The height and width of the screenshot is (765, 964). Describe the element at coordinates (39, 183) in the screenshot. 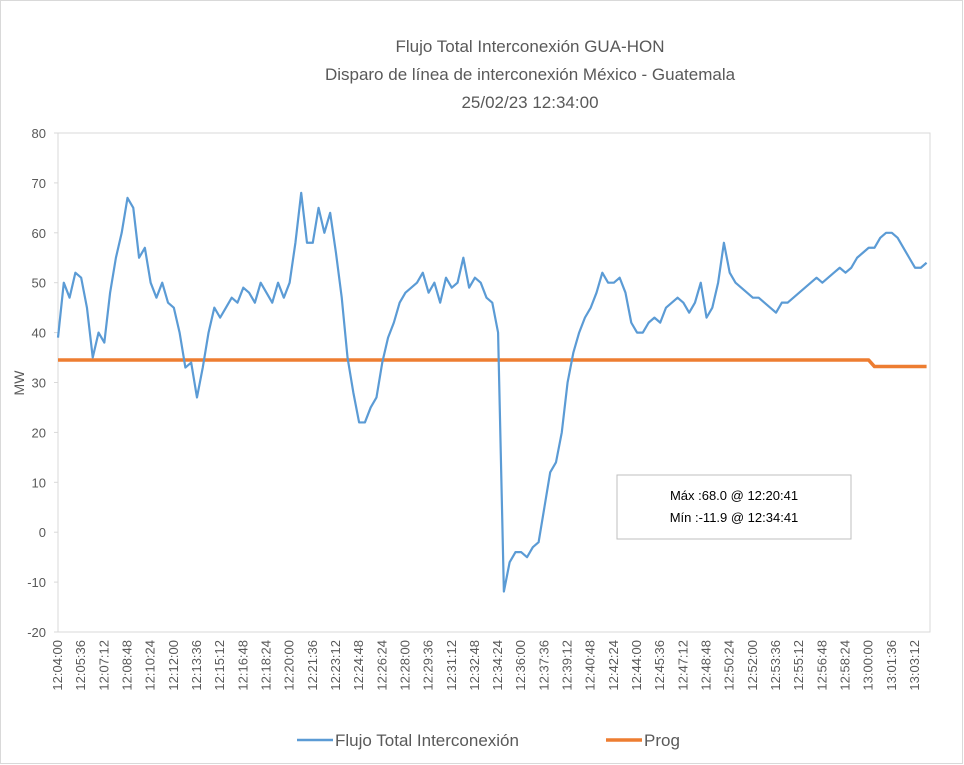

I see `y-tick-label: 70` at that location.